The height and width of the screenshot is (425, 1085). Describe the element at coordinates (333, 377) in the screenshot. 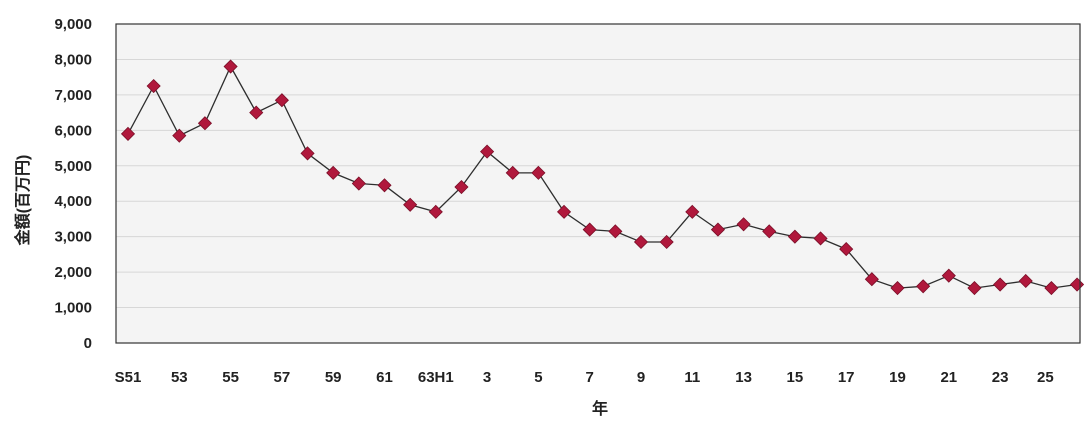

I see `x-tick-label: 59` at that location.